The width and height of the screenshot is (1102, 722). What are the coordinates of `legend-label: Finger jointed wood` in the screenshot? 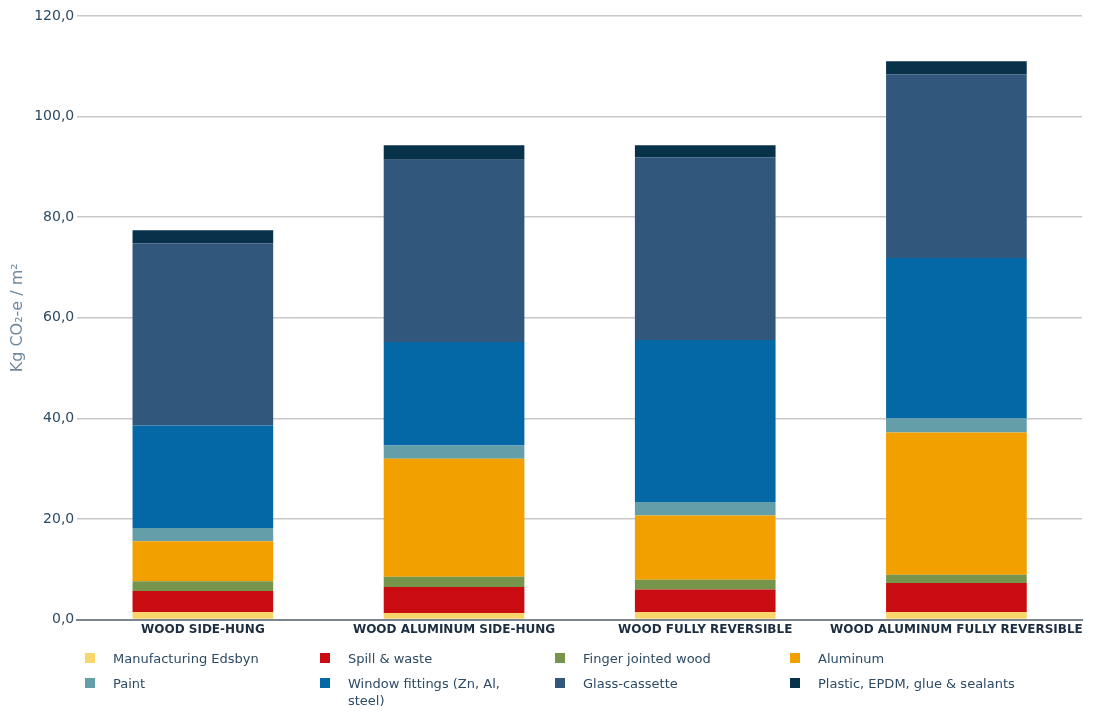 It's located at (647, 658).